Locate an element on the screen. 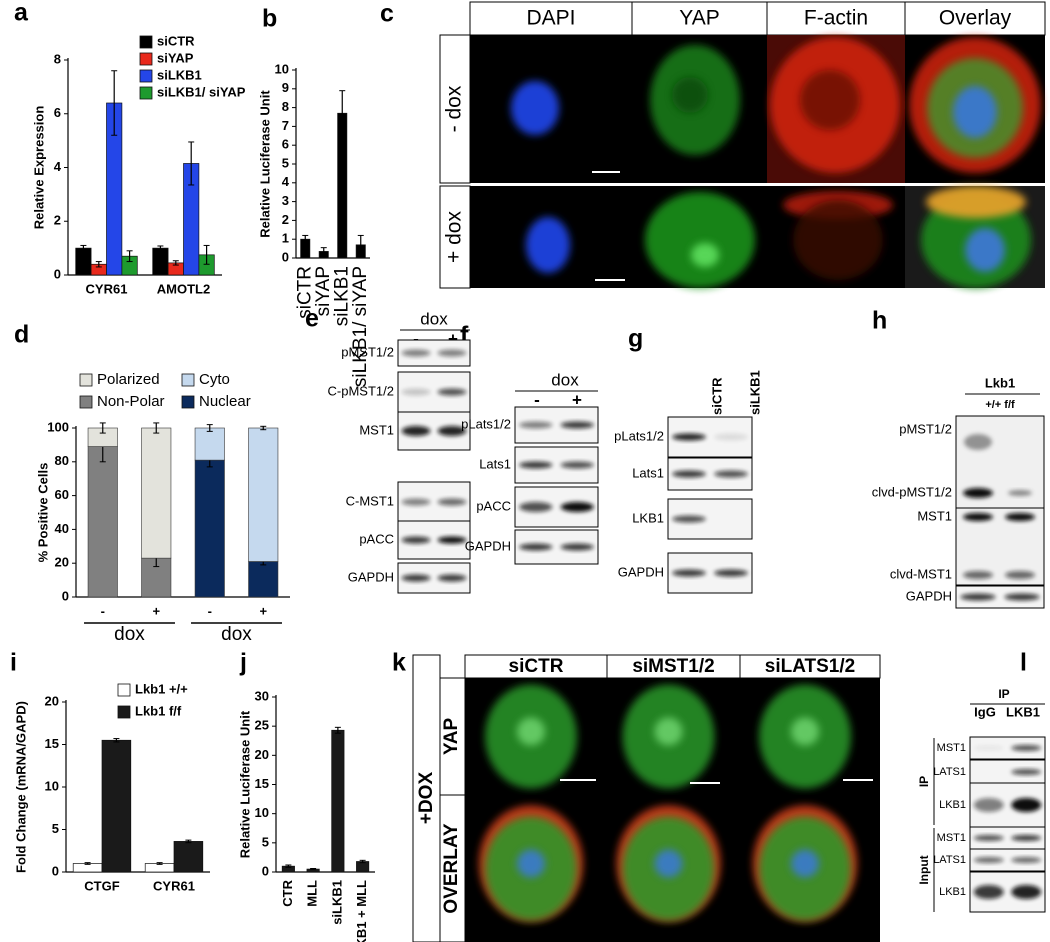 The image size is (1050, 942). blot-label: Lats1 is located at coordinates (648, 472).